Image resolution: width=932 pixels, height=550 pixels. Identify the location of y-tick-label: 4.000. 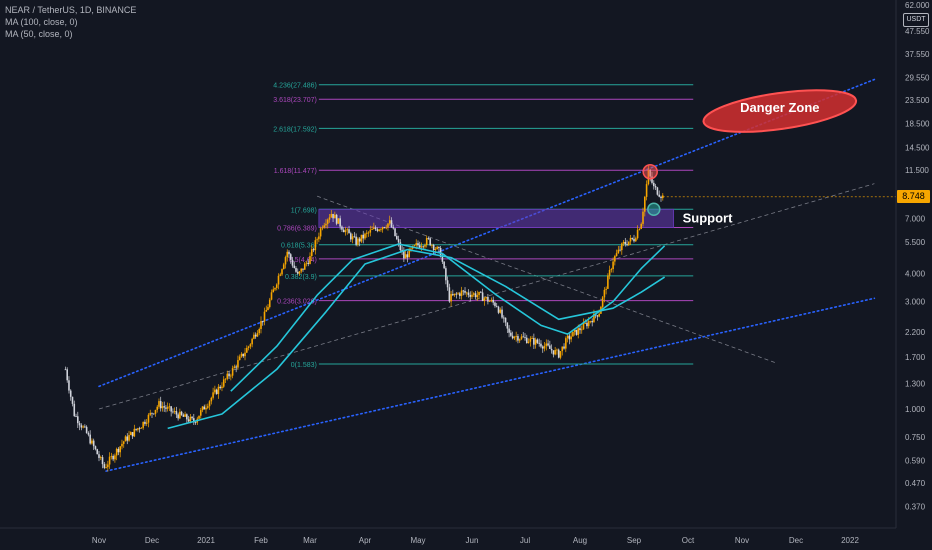
(915, 273).